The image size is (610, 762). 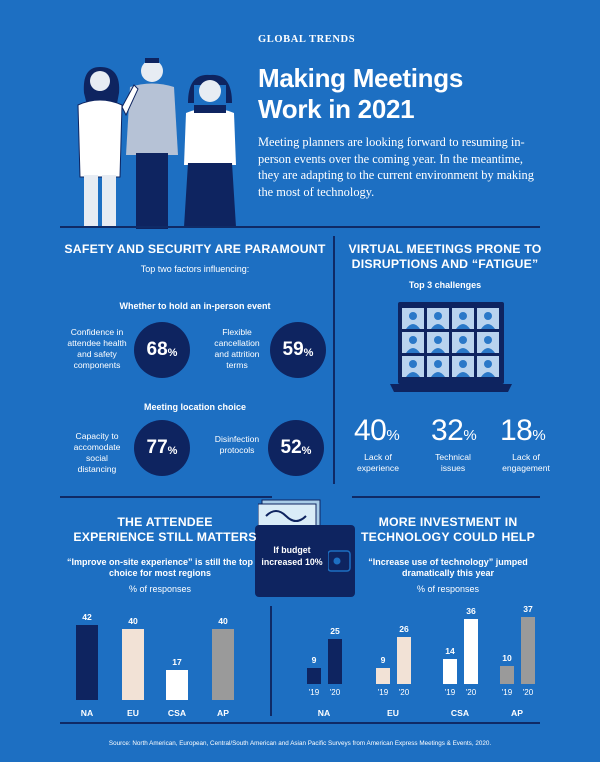 What do you see at coordinates (471, 611) in the screenshot?
I see `bar-value-label: 36` at bounding box center [471, 611].